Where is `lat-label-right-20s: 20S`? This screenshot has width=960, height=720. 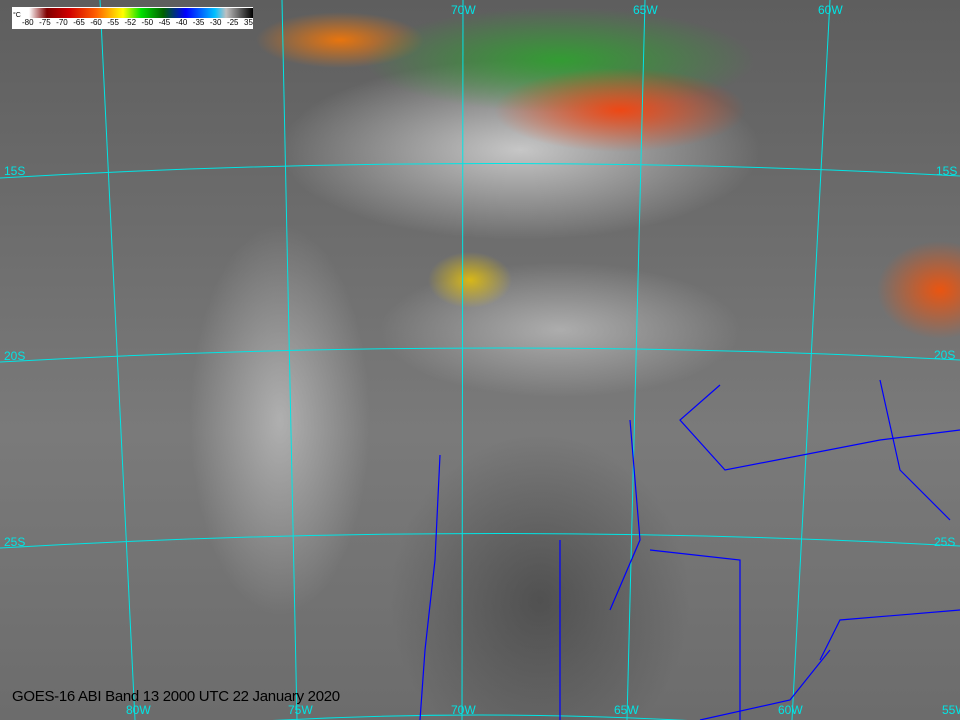 lat-label-right-20s: 20S is located at coordinates (945, 355).